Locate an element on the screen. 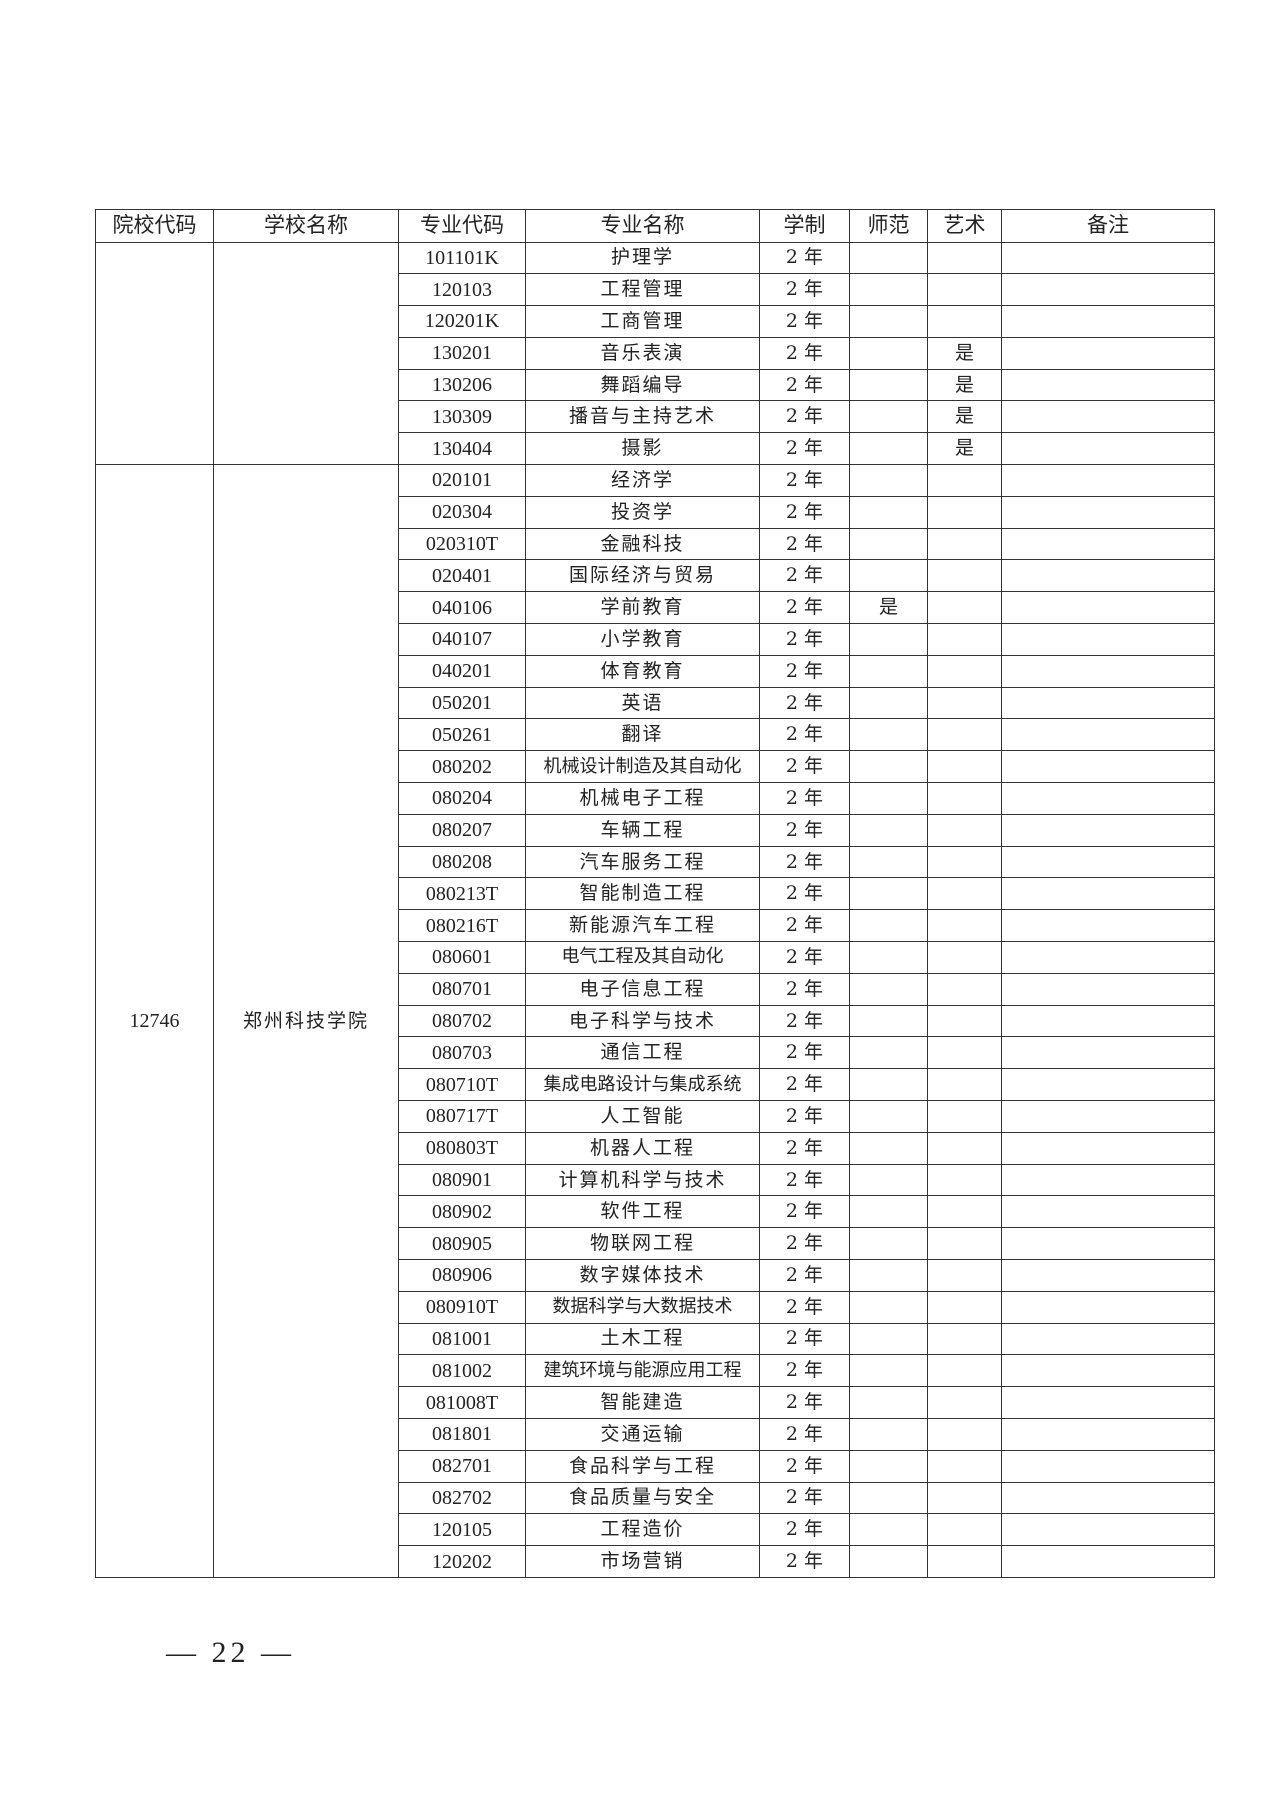 The height and width of the screenshot is (1810, 1280). header-major-code: 专业代码 is located at coordinates (462, 226).